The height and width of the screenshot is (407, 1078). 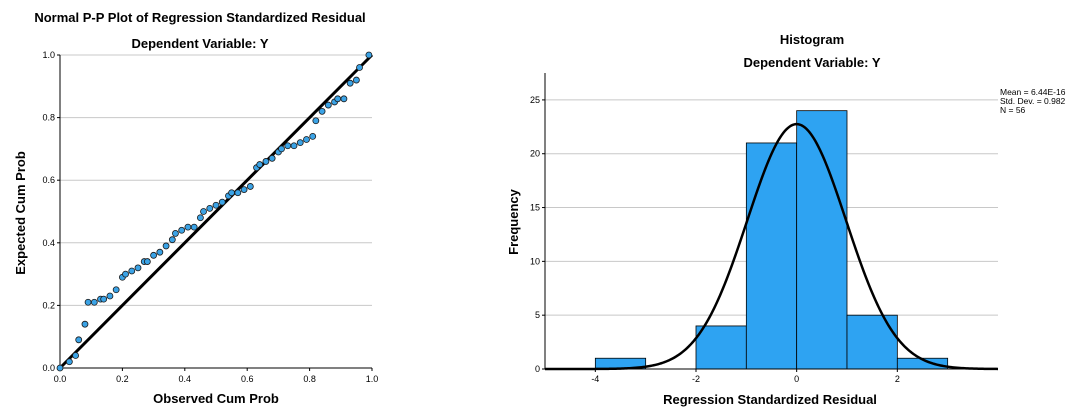 I want to click on histogram-x-axis-label: Regression Standardized Residual, so click(x=770, y=399).